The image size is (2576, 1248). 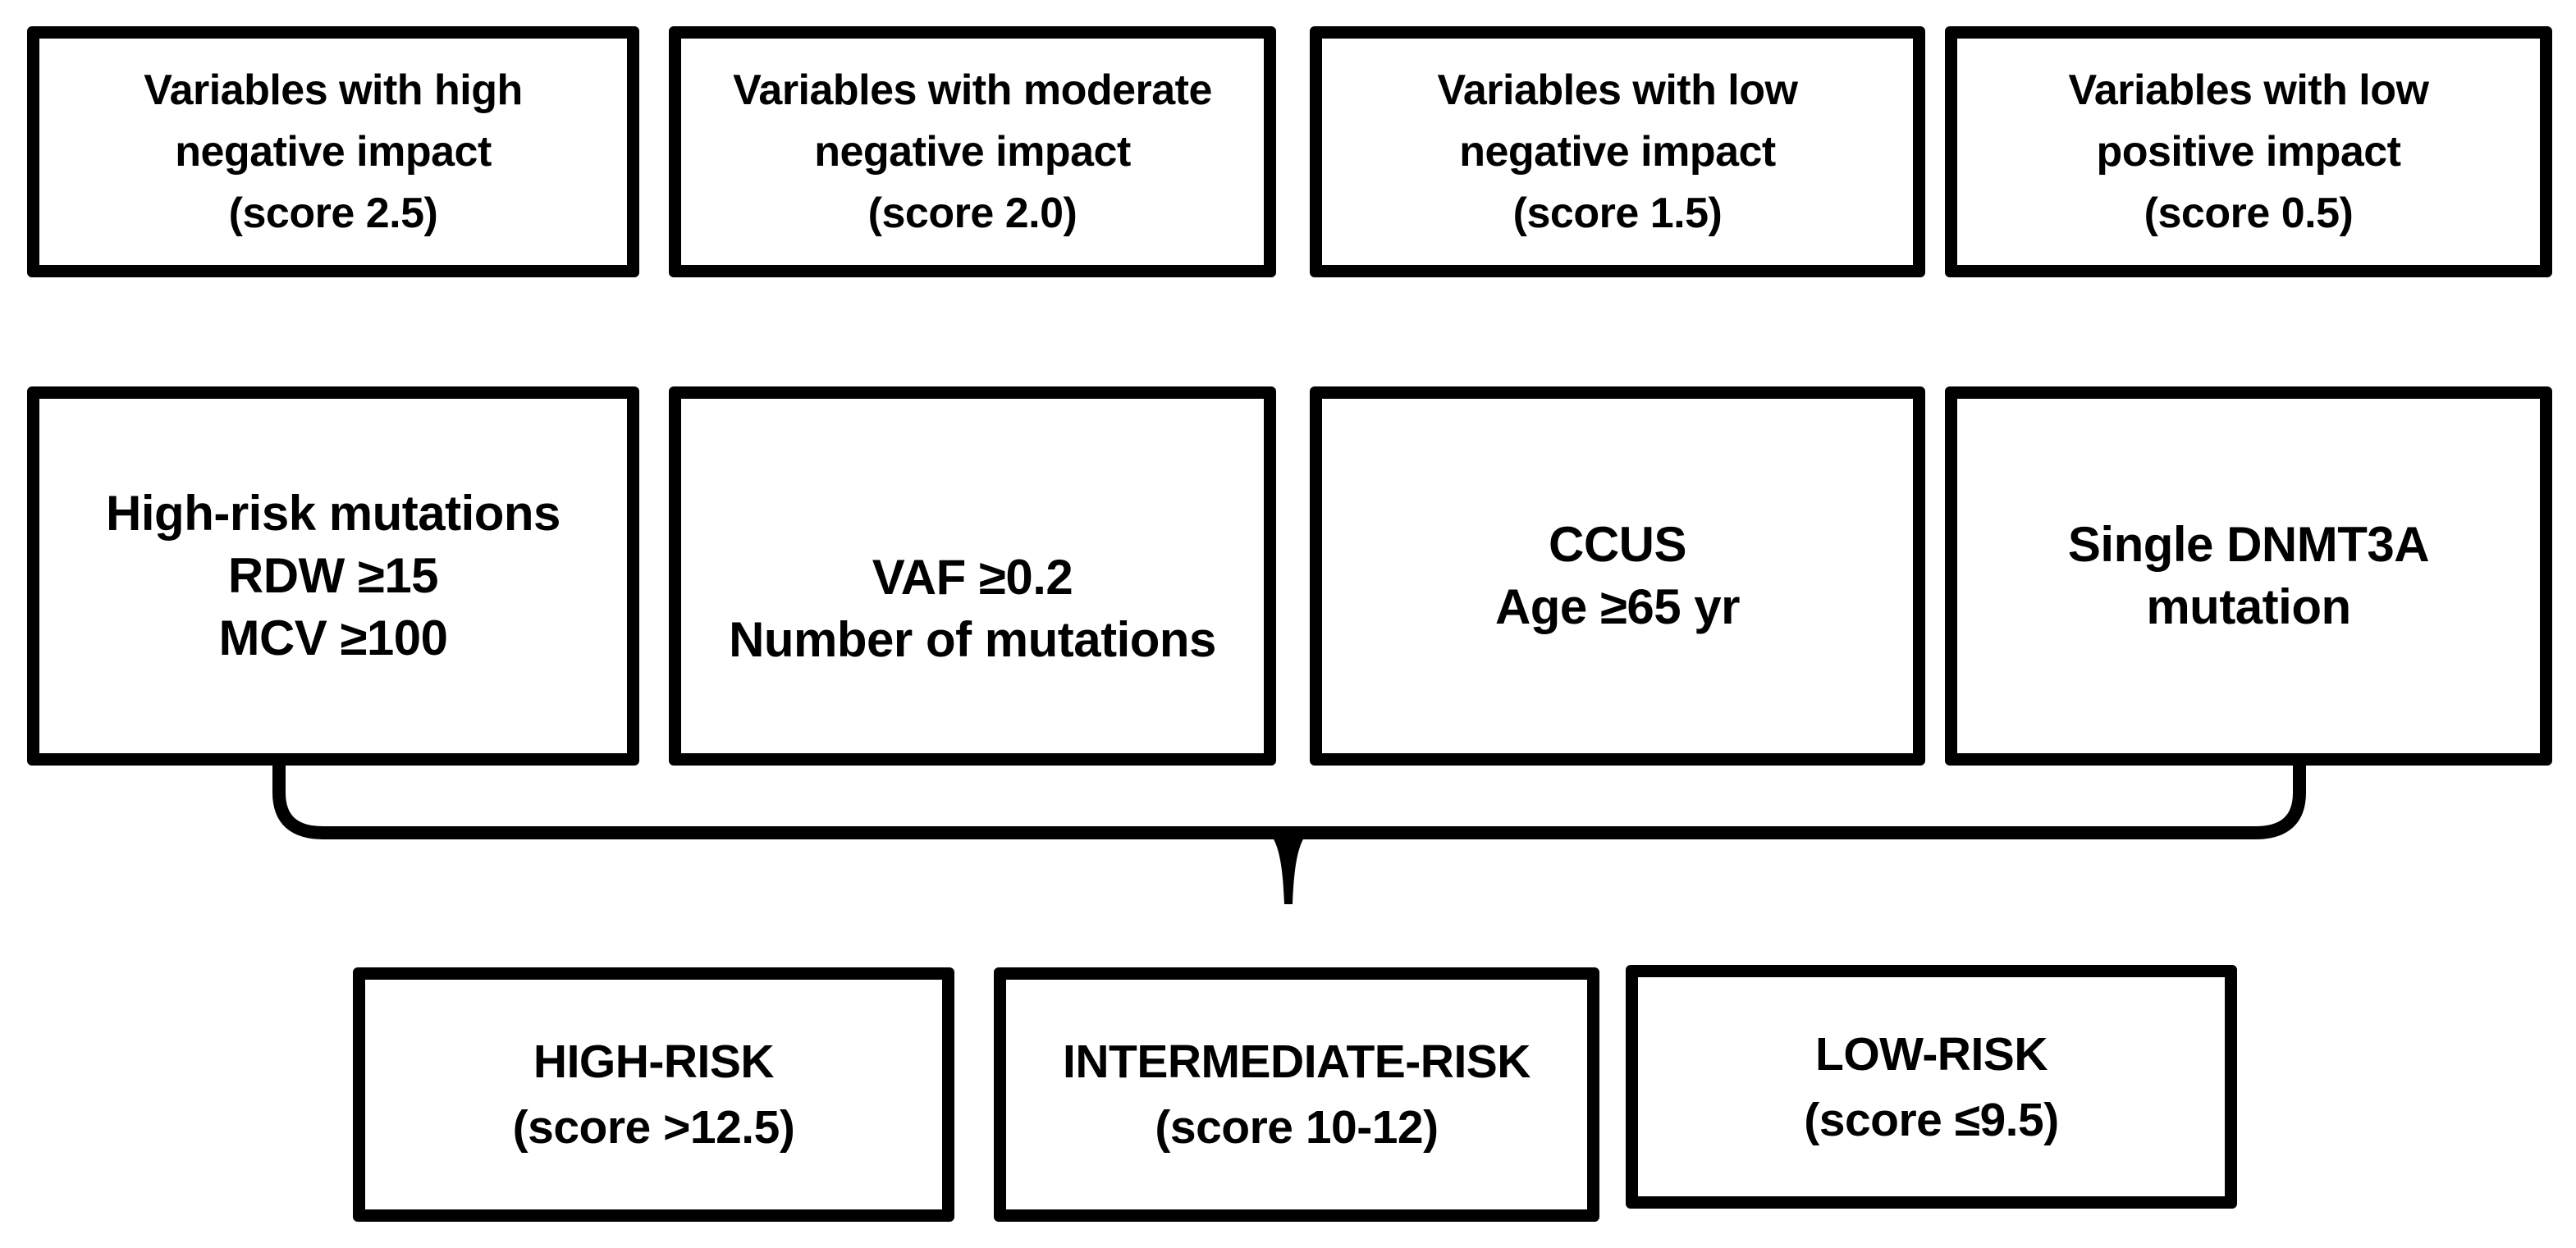 What do you see at coordinates (1617, 544) in the screenshot?
I see `box-line: CCUS` at bounding box center [1617, 544].